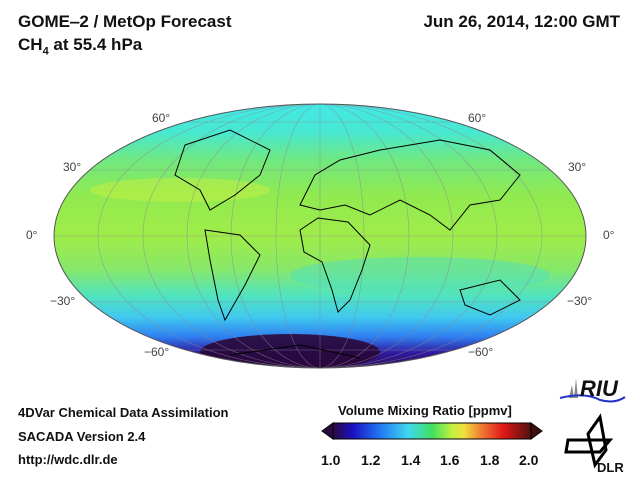 The height and width of the screenshot is (480, 640). Describe the element at coordinates (481, 352) in the screenshot. I see `lat-label-right-minus60: −60°` at that location.